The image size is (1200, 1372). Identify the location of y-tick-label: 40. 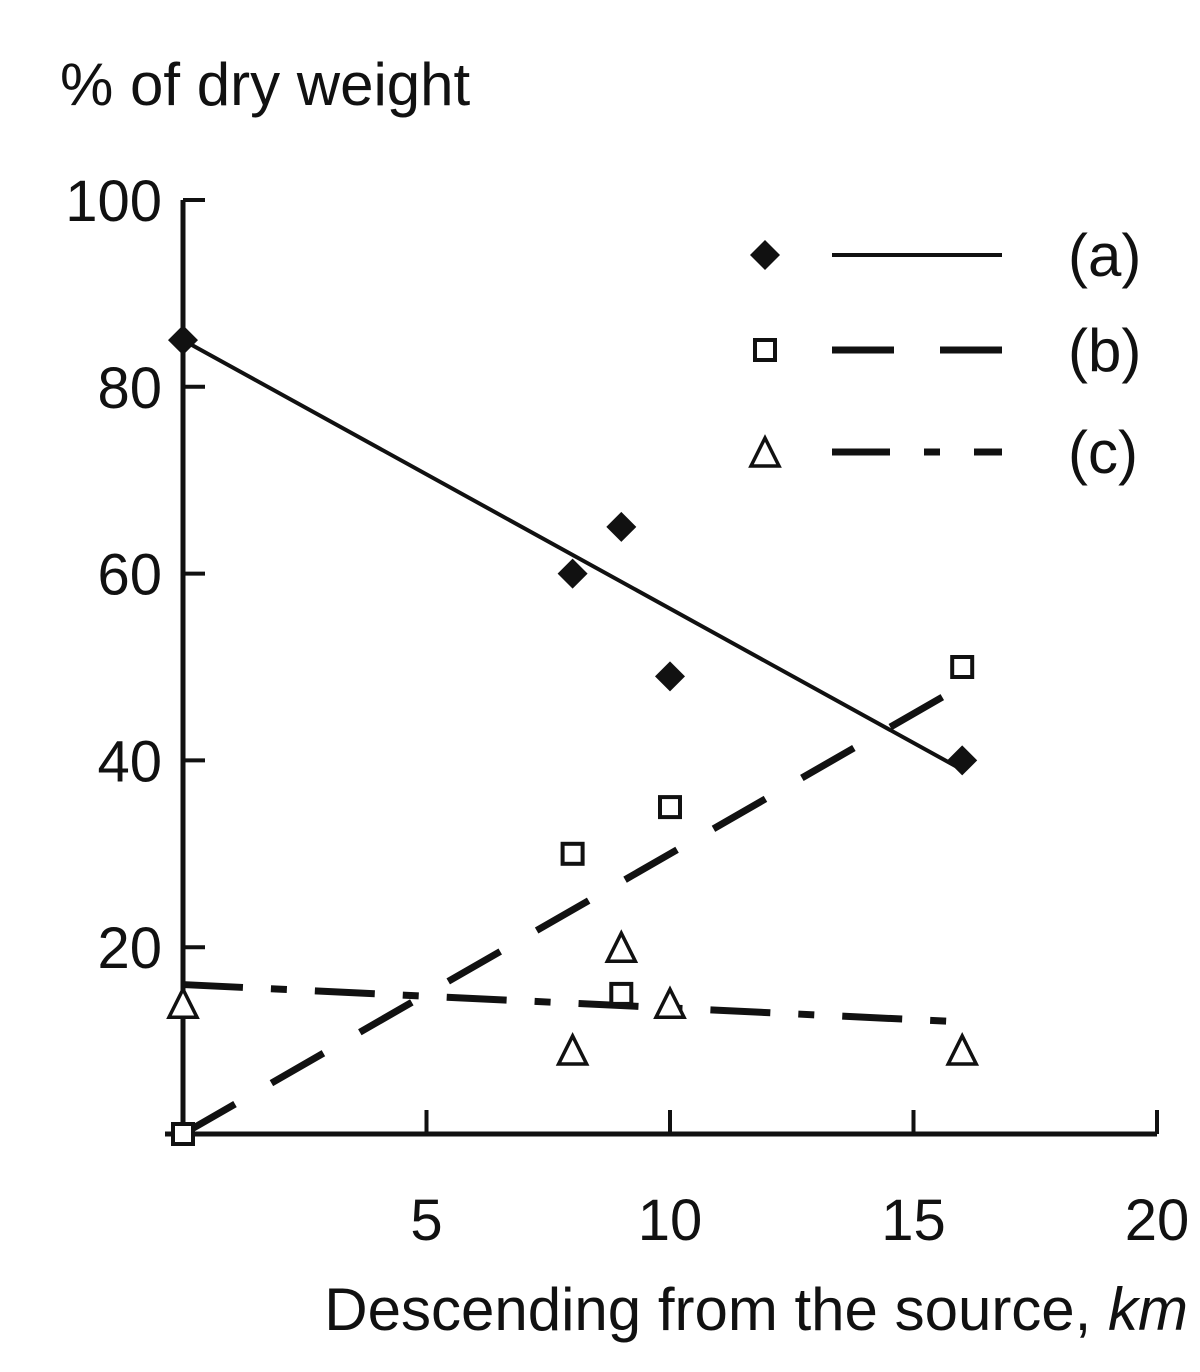
(129, 761).